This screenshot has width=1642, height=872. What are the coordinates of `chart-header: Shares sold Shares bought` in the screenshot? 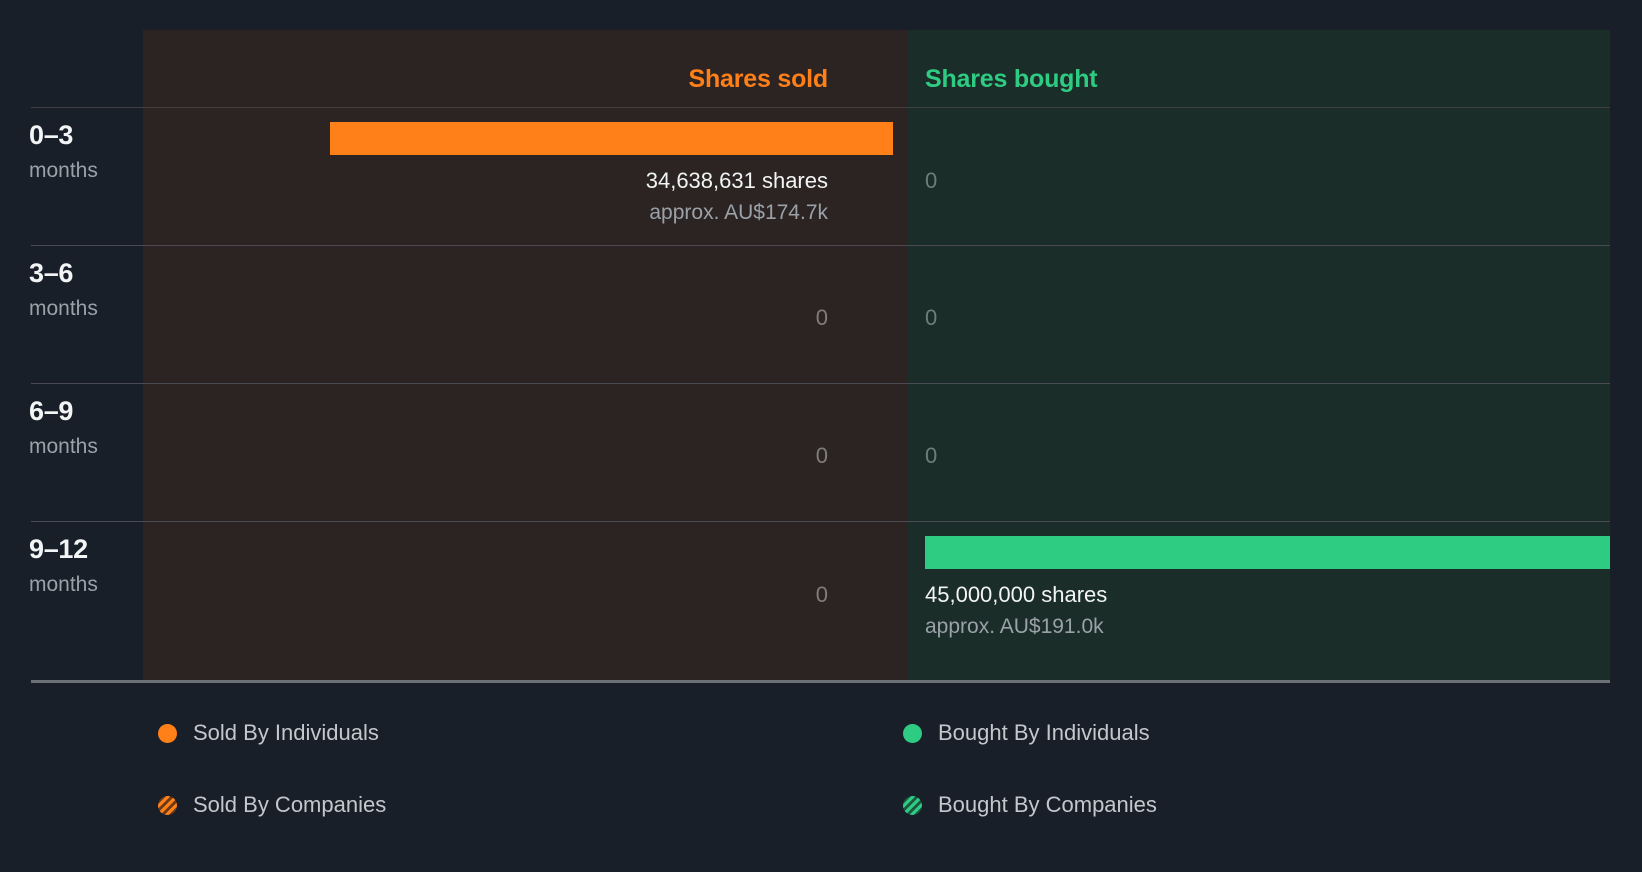 It's located at (821, 69).